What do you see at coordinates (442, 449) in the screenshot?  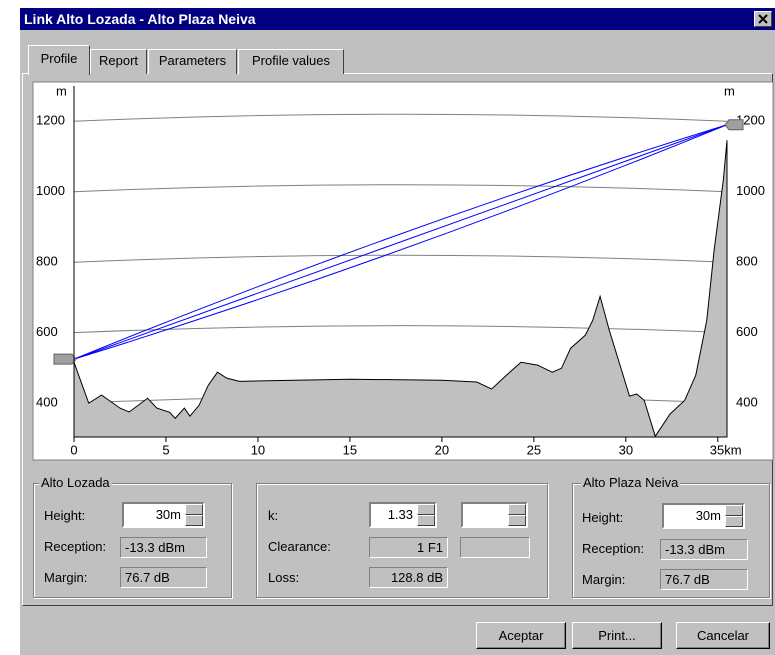 I see `x-tick-label: 20` at bounding box center [442, 449].